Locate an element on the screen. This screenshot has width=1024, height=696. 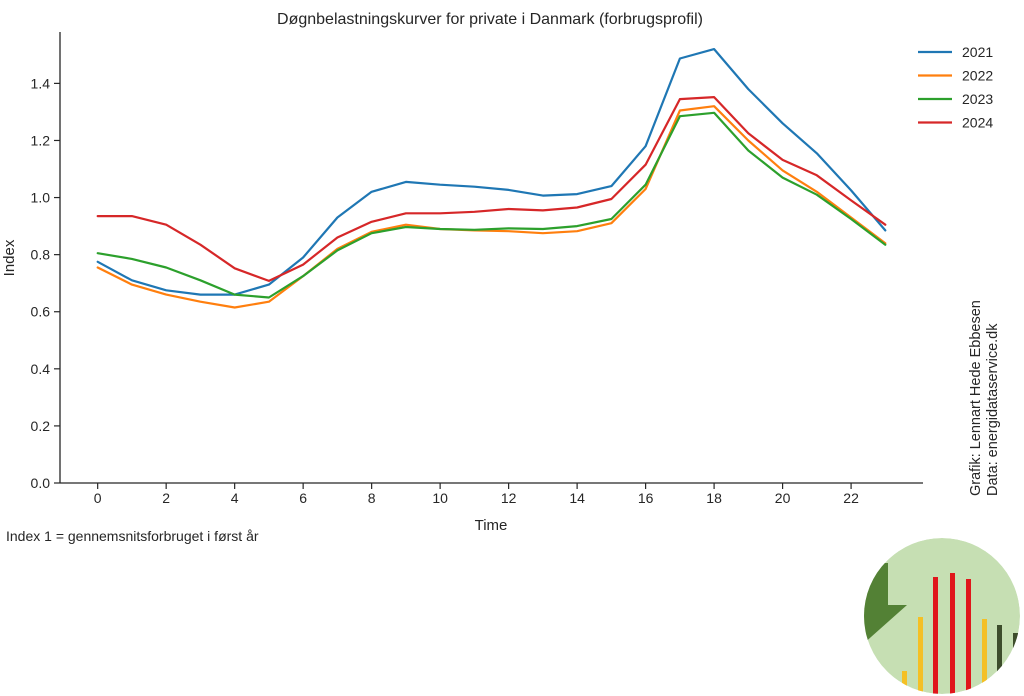
x-tick-label: 14 is located at coordinates (577, 498).